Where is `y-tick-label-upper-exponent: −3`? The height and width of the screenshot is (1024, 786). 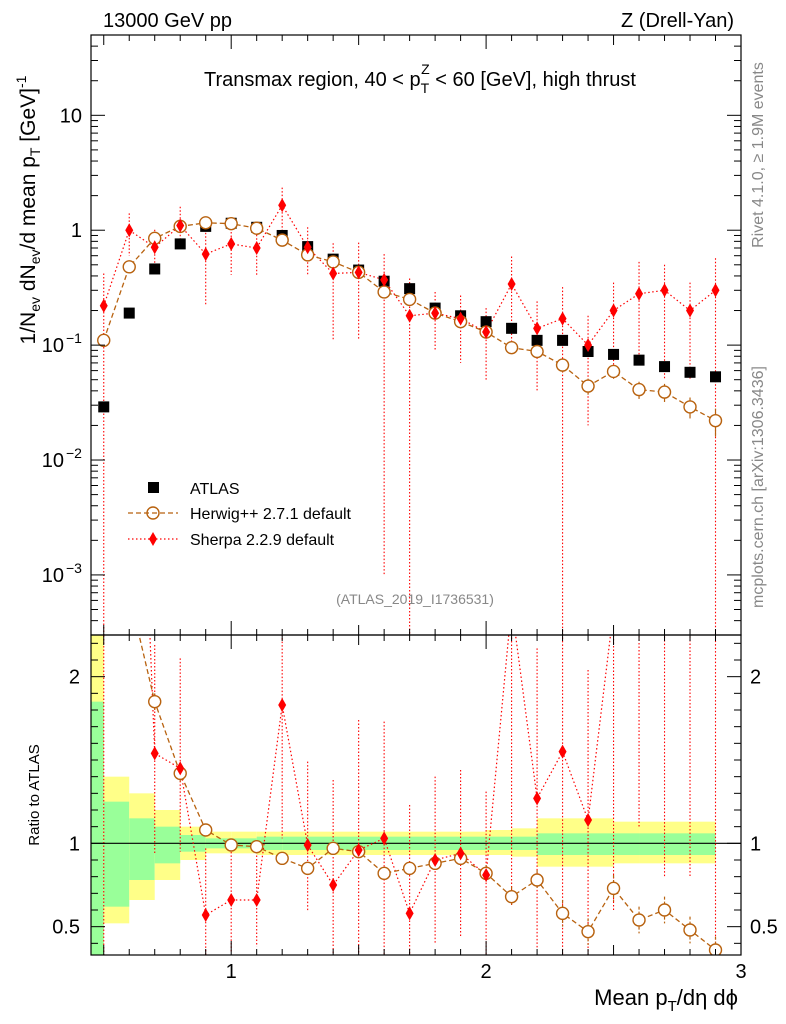 y-tick-label-upper-exponent: −3 is located at coordinates (74, 568).